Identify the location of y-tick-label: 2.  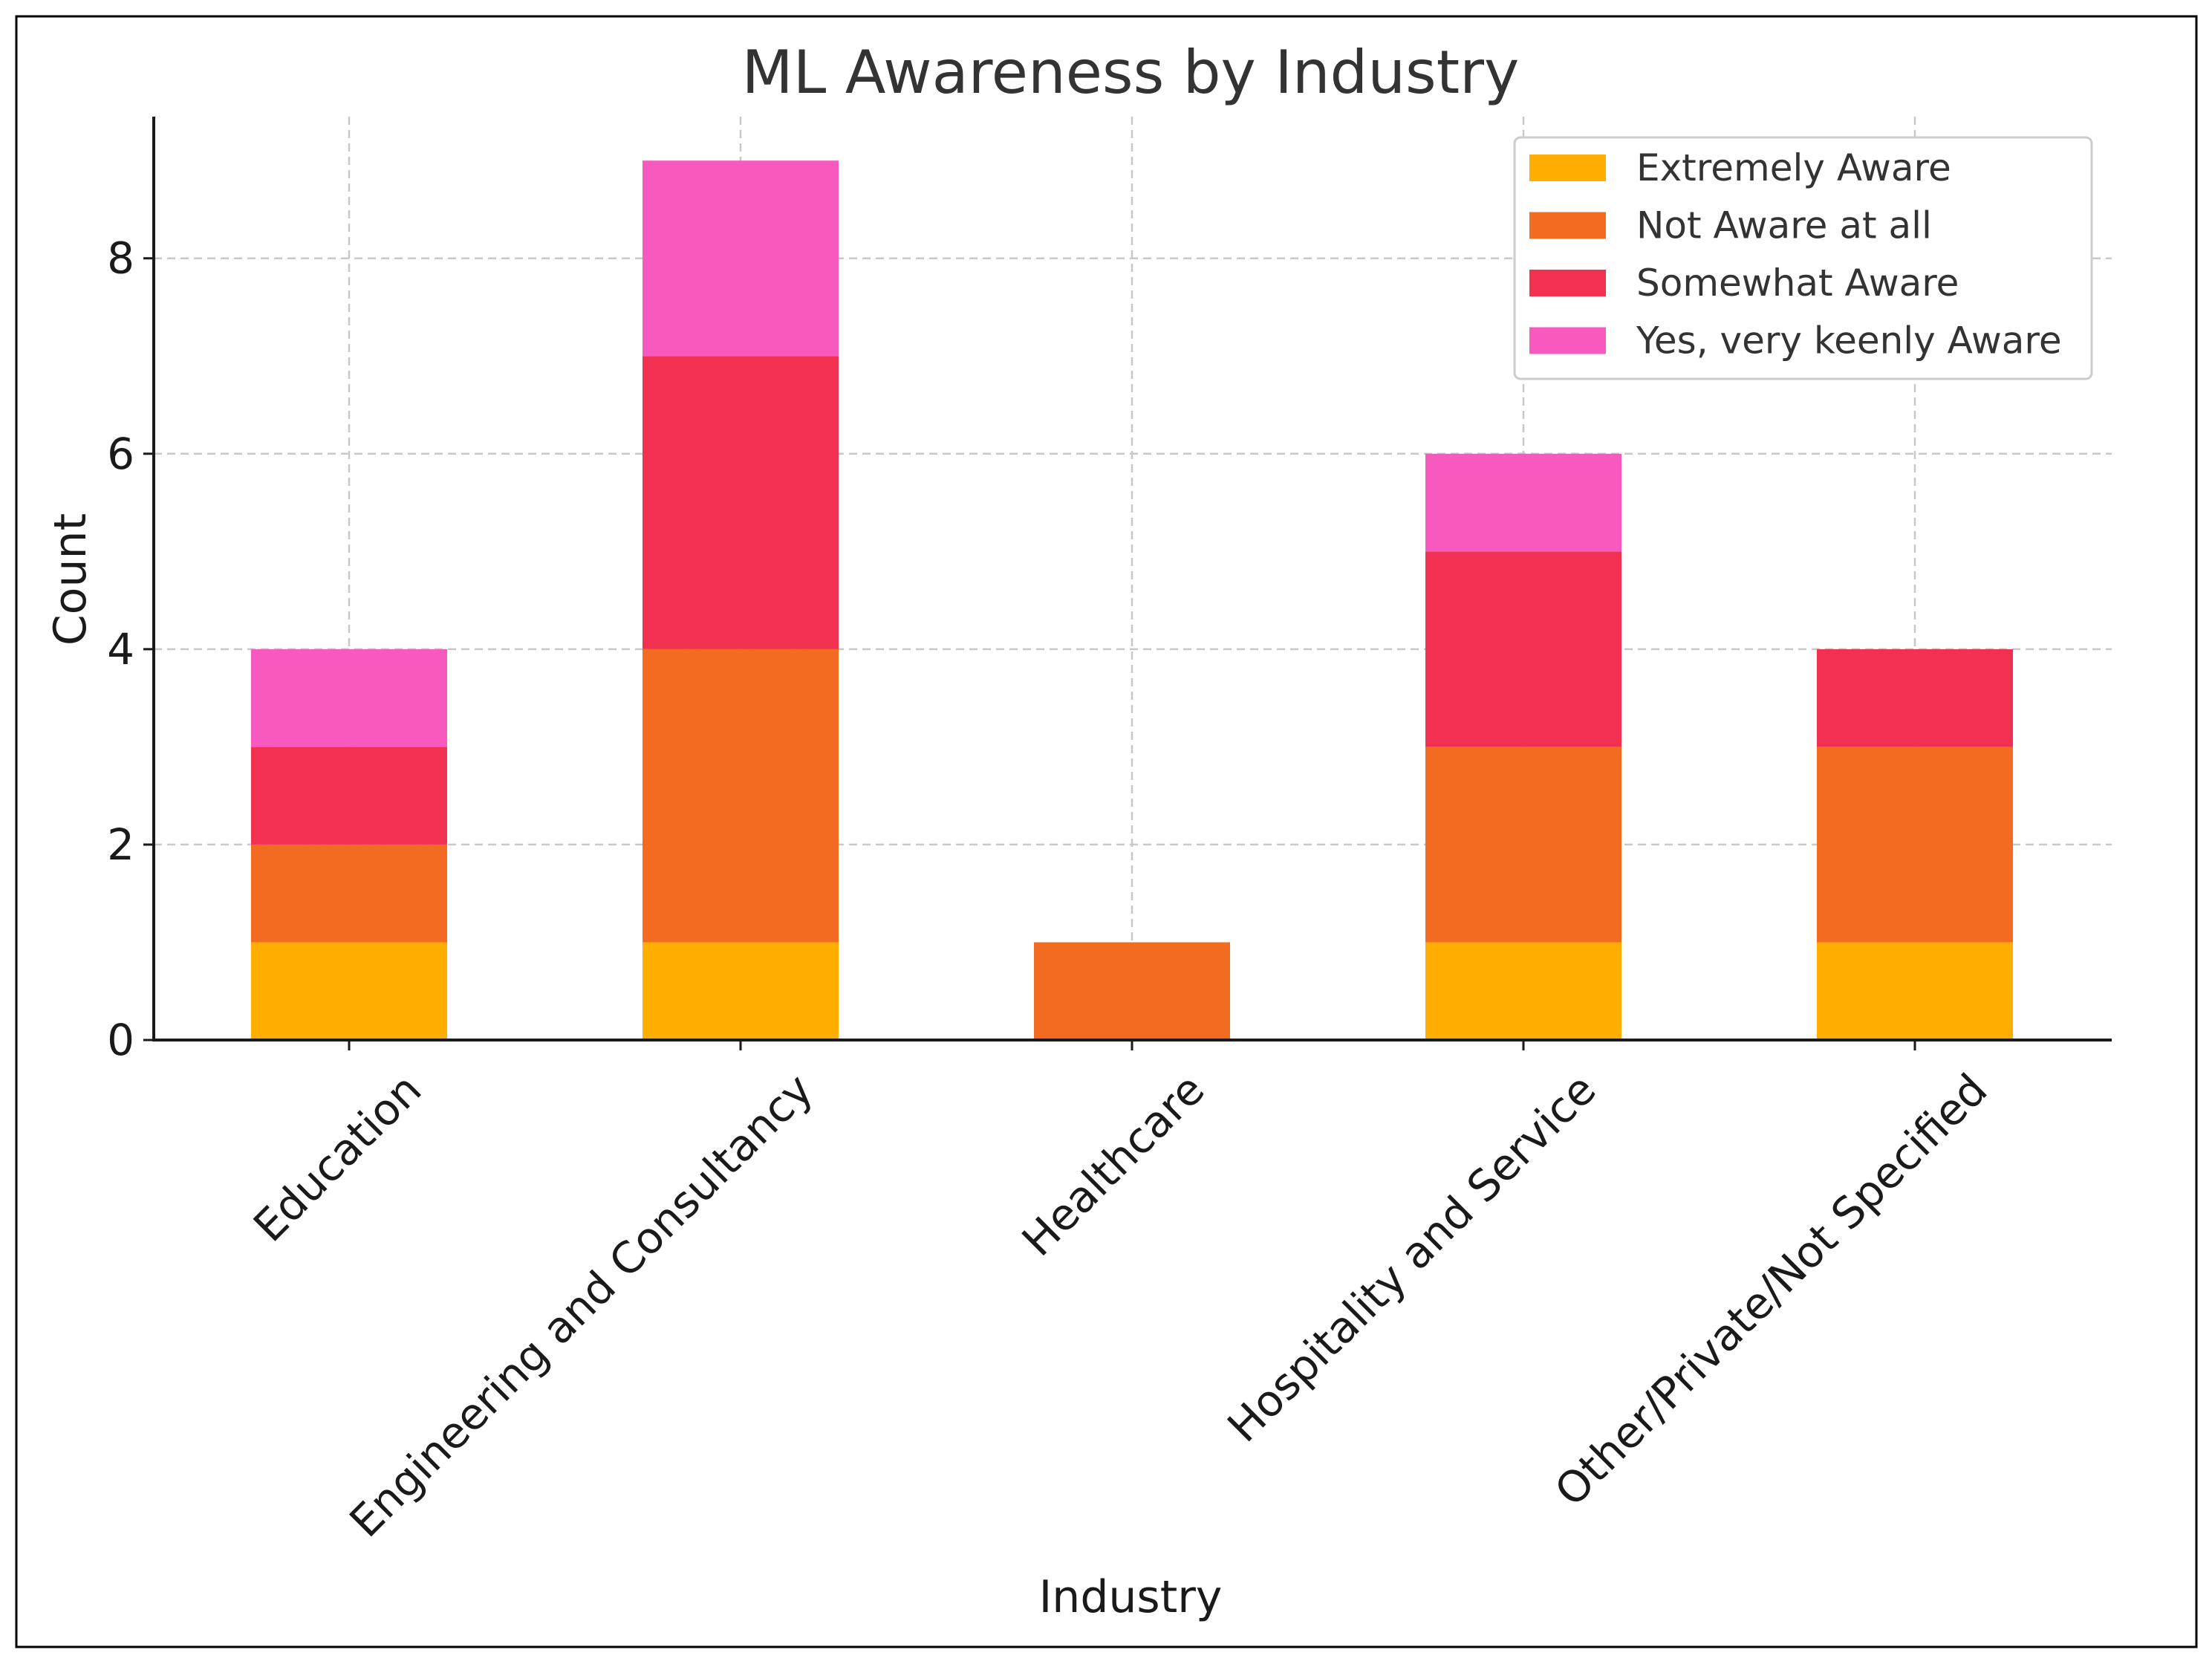
(121, 845).